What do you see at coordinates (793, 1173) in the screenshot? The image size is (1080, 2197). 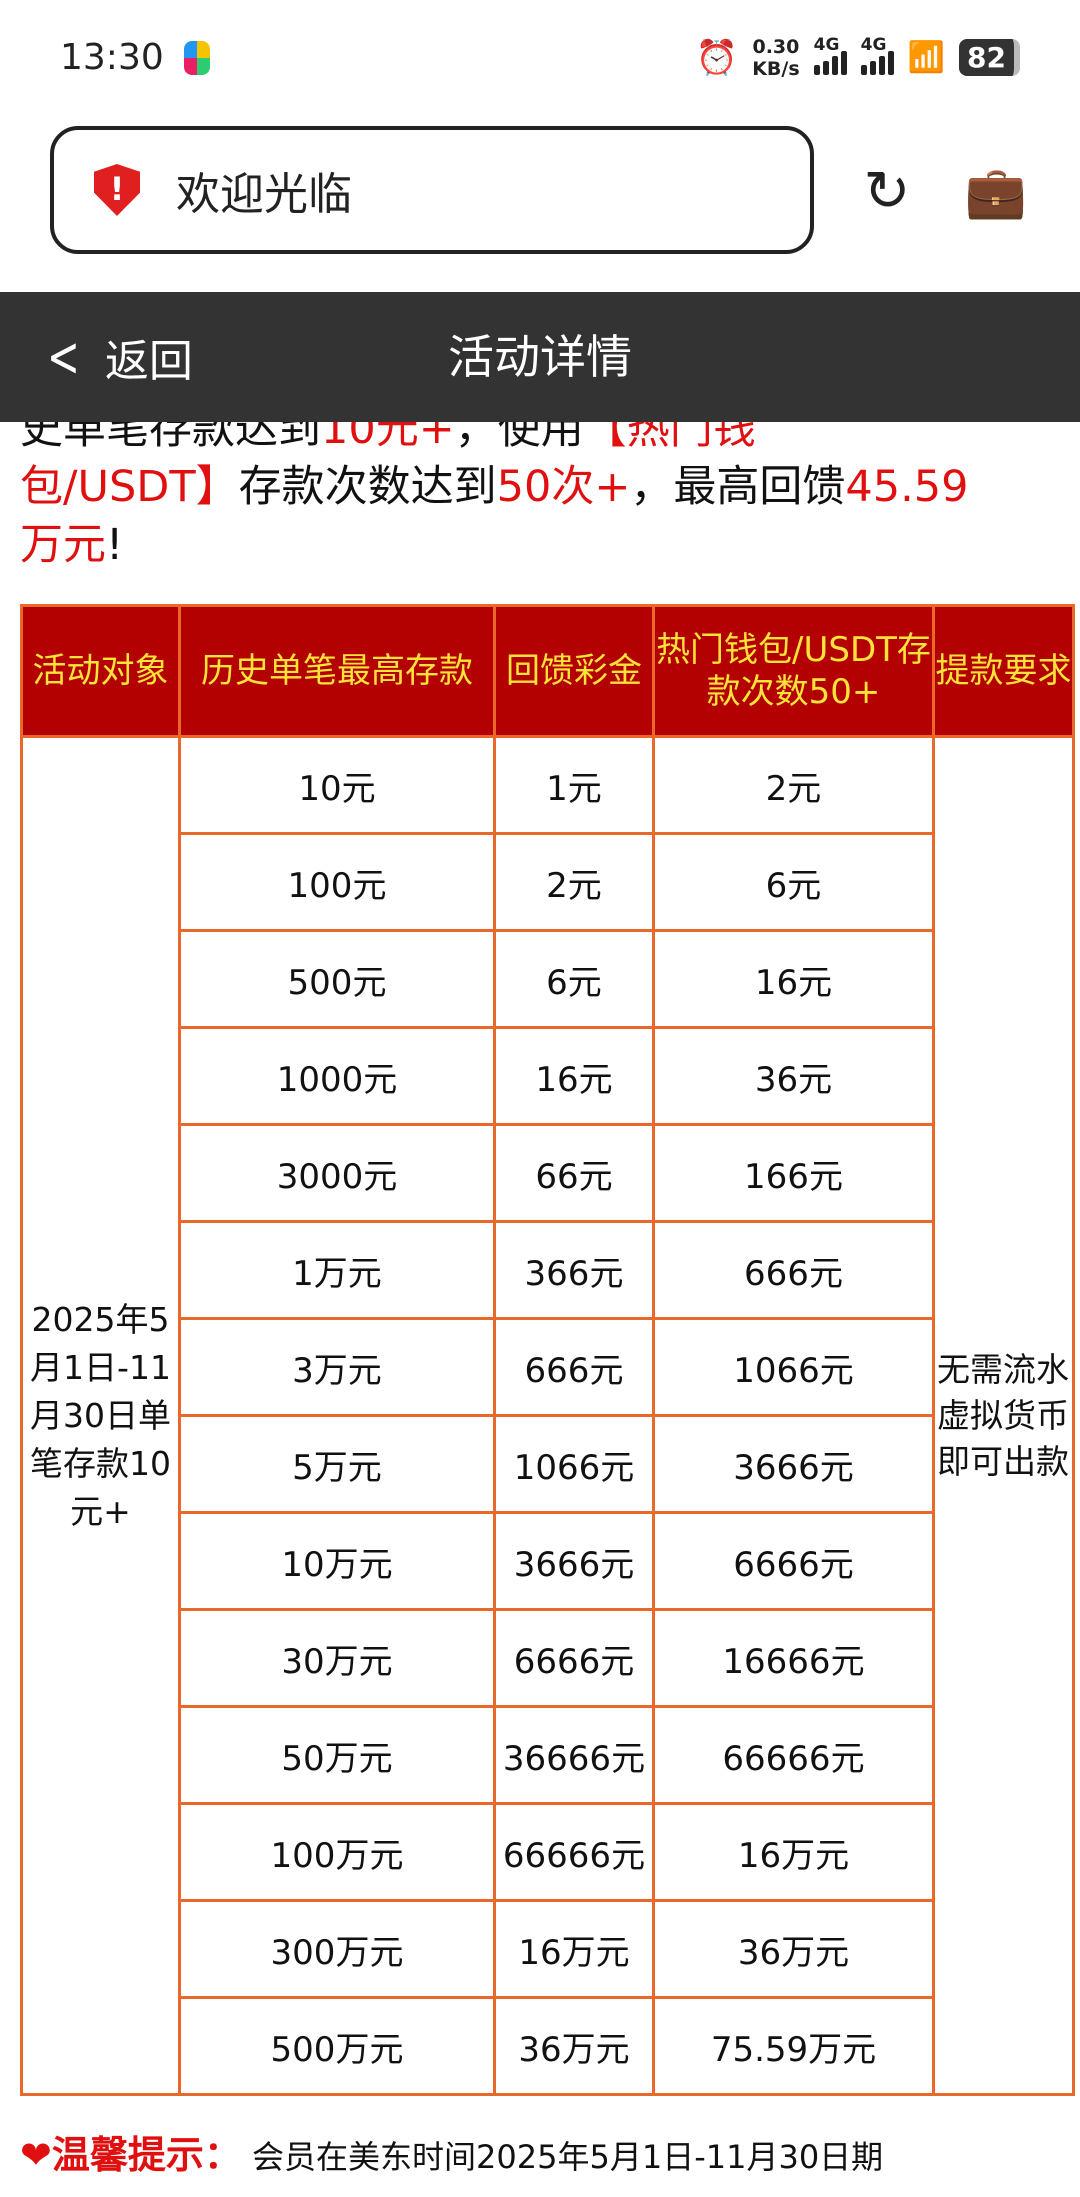 I see `table-cell: 166元` at bounding box center [793, 1173].